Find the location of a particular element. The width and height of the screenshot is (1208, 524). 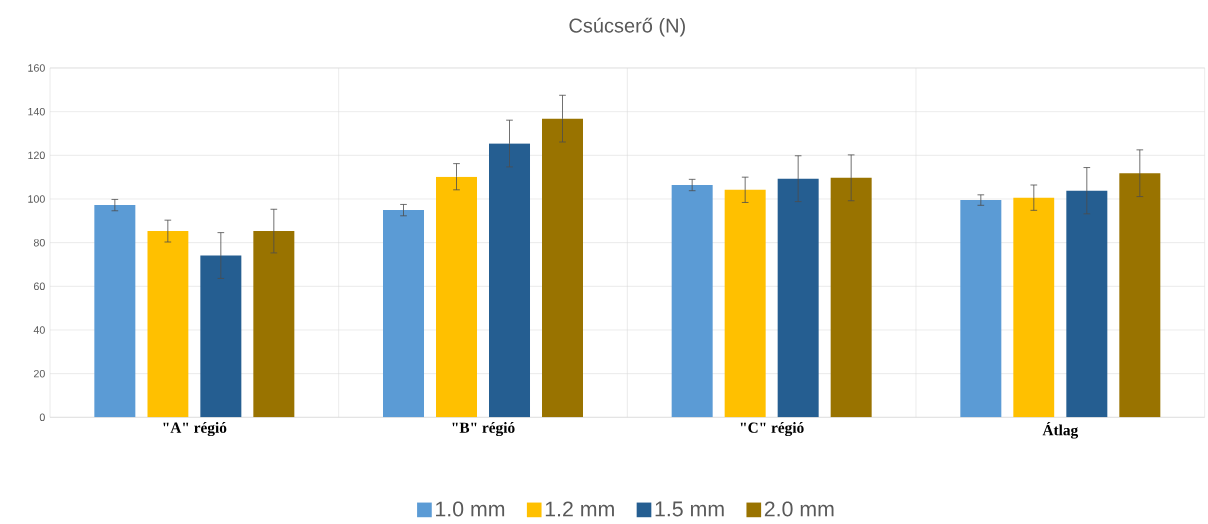

legend-label: 2.0 mm is located at coordinates (799, 509).